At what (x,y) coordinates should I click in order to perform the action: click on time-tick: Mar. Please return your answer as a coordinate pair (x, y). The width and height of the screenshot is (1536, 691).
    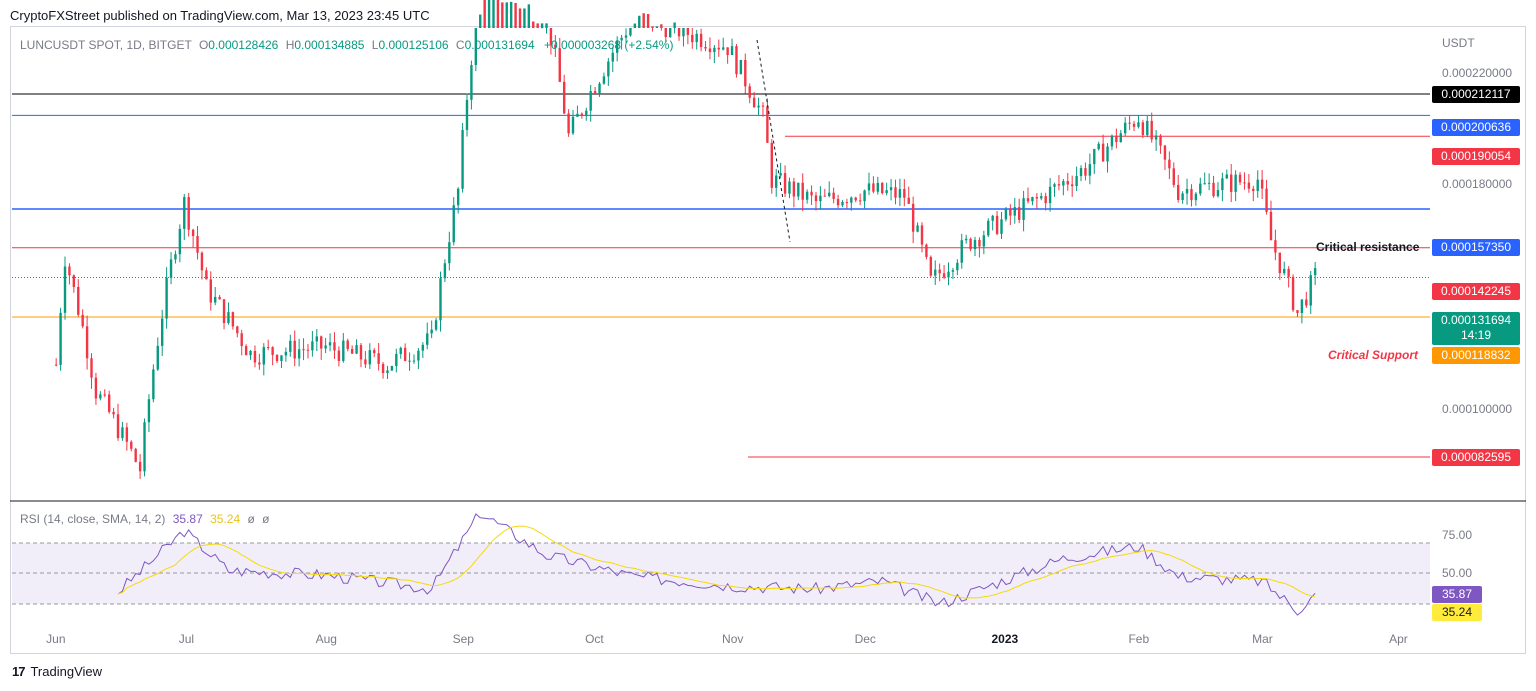
    Looking at the image, I should click on (1262, 639).